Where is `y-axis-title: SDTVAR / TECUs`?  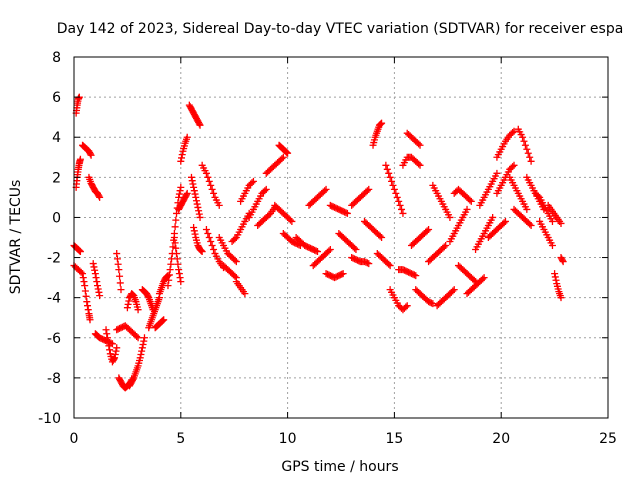 y-axis-title: SDTVAR / TECUs is located at coordinates (16, 237).